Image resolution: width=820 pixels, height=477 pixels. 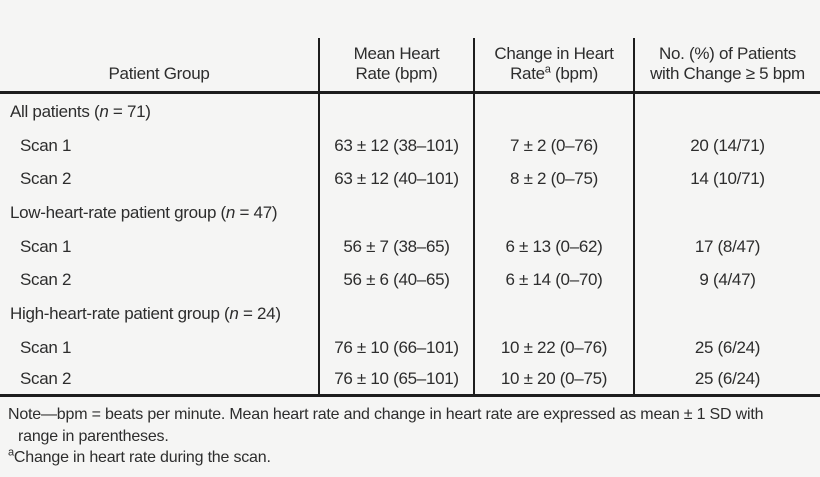 I want to click on footnote-a-marker: a, so click(x=11, y=452).